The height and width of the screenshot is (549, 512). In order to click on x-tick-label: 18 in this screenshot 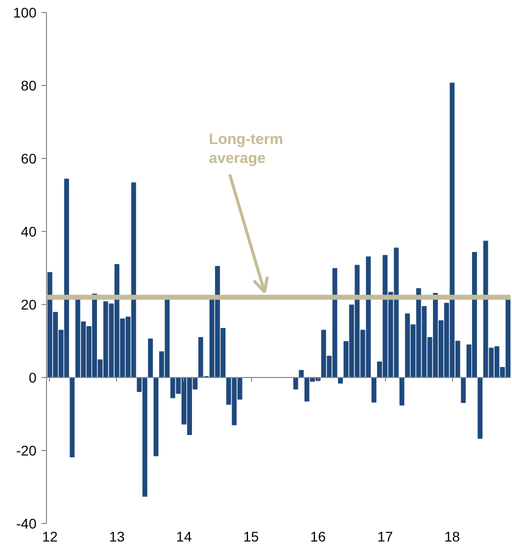, I will do `click(452, 536)`.